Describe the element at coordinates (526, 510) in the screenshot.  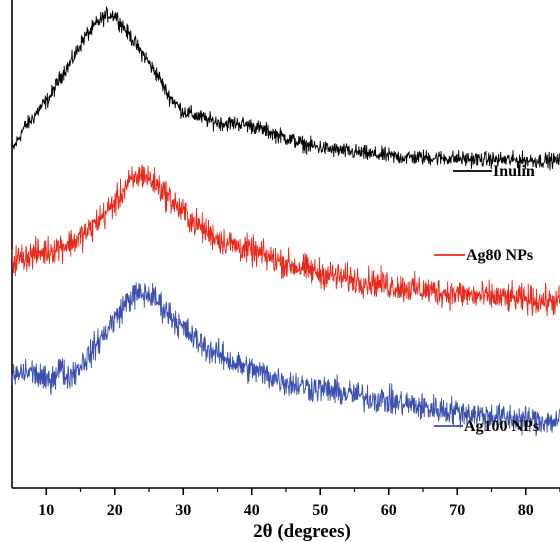
I see `x-tick-label-80: 80` at that location.